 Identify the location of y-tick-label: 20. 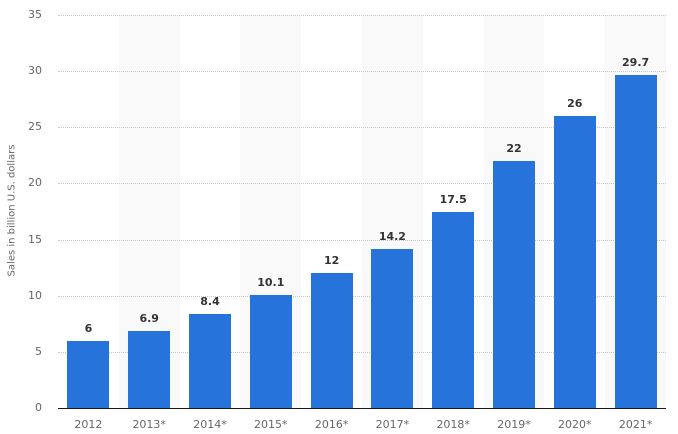
(35, 182).